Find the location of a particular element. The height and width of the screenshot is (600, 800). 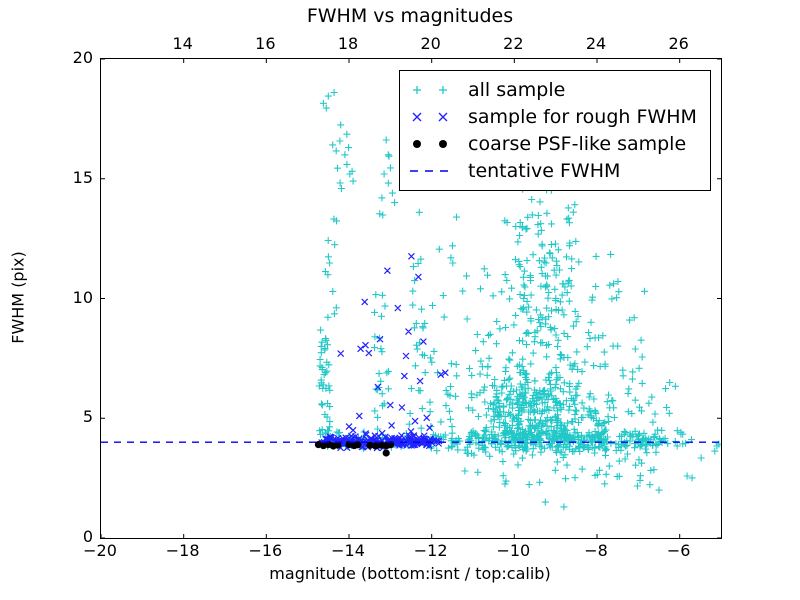

x-legend-icon is located at coordinates (430, 117).